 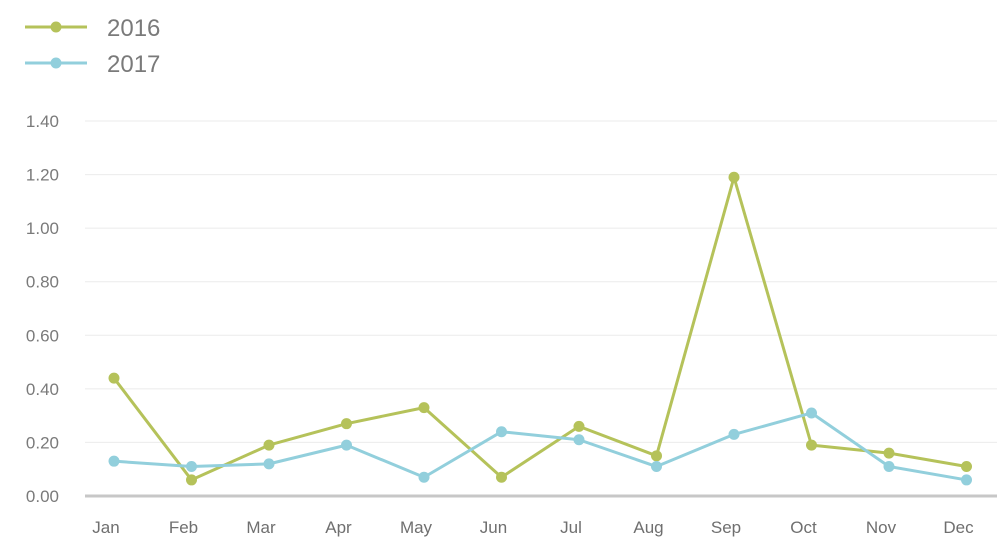 I want to click on x-axis: Jan Feb Mar Apr May Jun Jul Aug Sep Oct Nov Dec, so click(x=533, y=527).